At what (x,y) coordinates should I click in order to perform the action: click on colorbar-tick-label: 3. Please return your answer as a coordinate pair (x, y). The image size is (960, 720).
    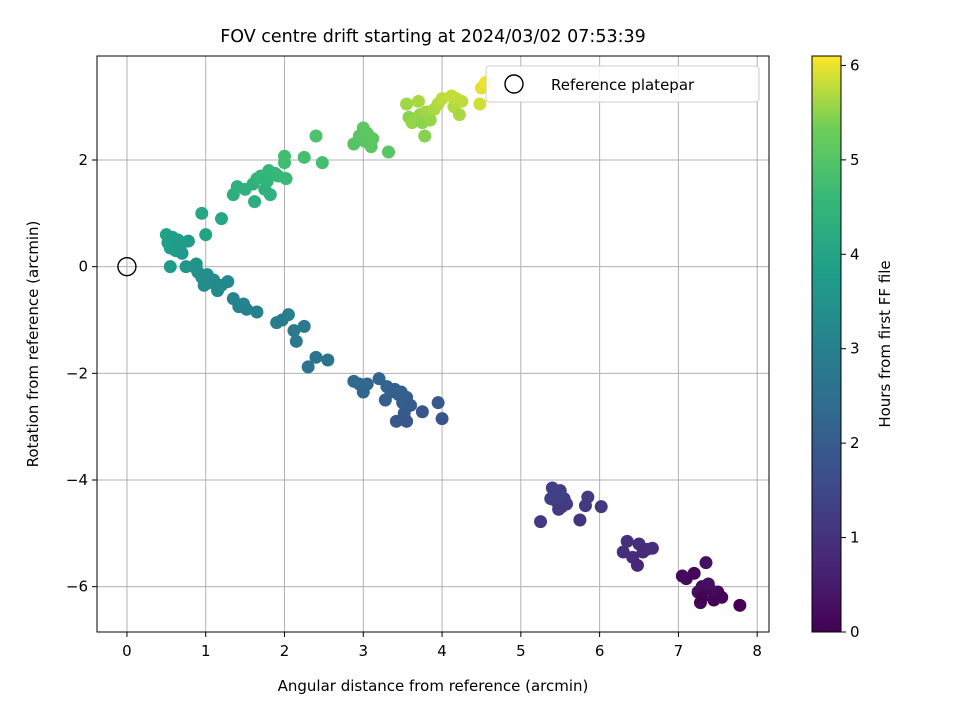
    Looking at the image, I should click on (855, 349).